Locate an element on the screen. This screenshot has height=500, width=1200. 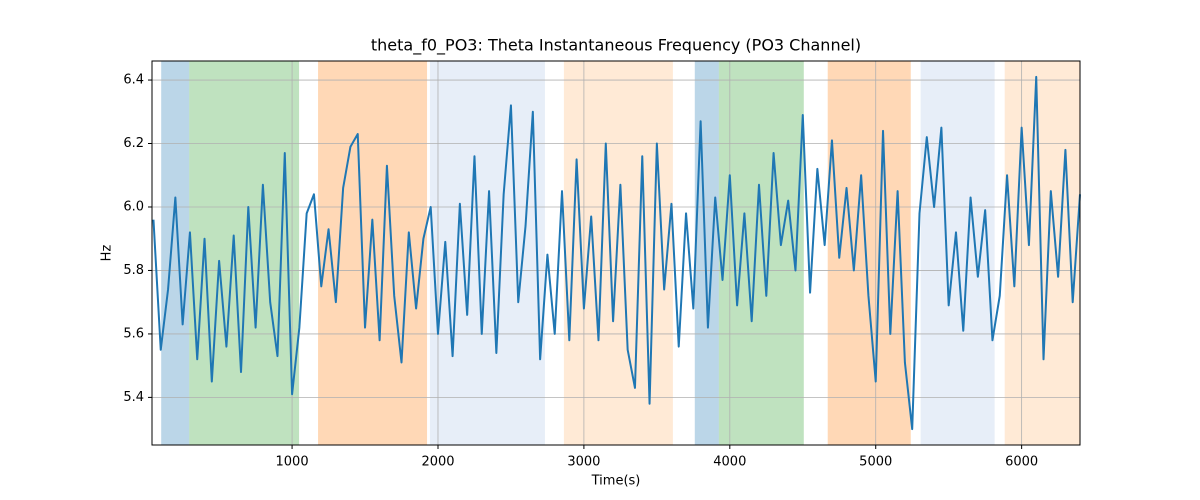
x-tick-label: 2000 is located at coordinates (437, 462).